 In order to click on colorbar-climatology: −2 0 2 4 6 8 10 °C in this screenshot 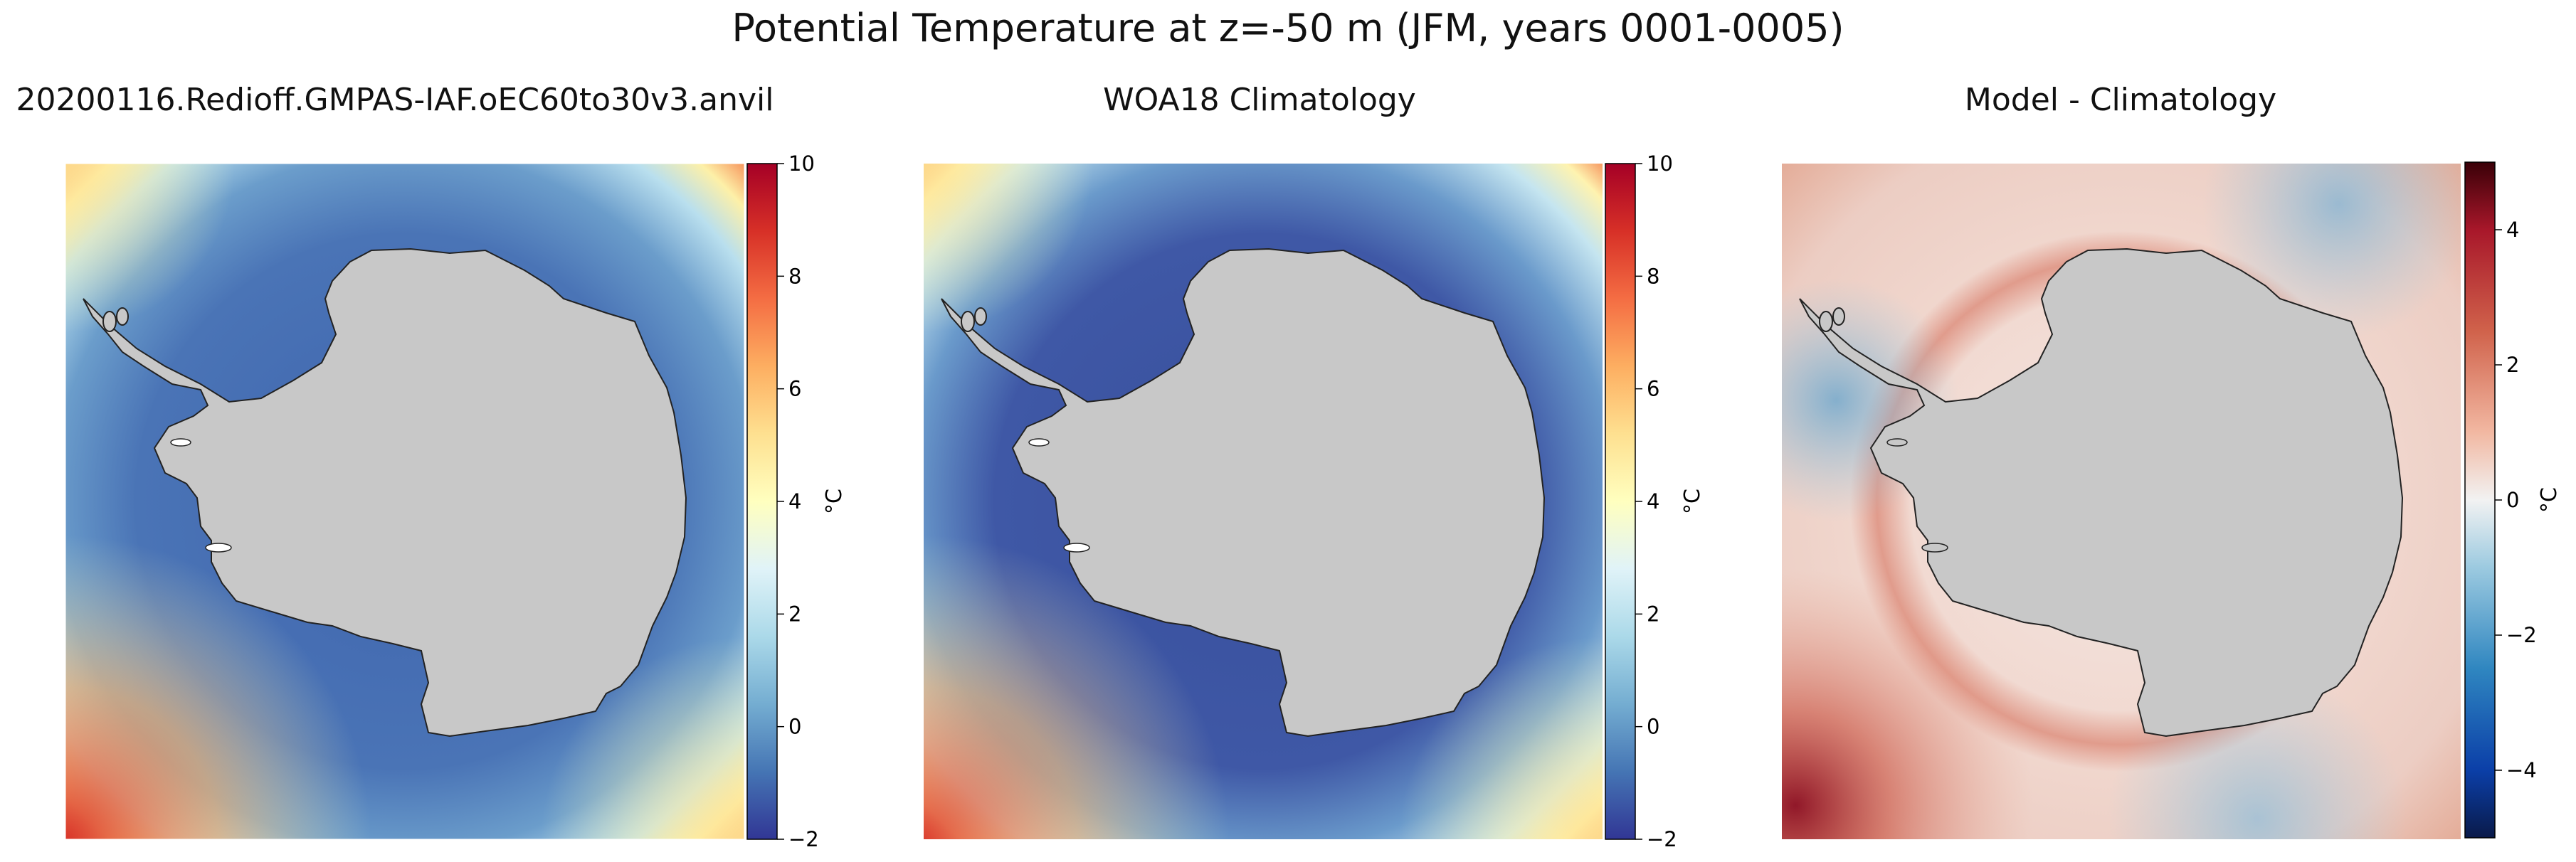, I will do `click(1655, 501)`.